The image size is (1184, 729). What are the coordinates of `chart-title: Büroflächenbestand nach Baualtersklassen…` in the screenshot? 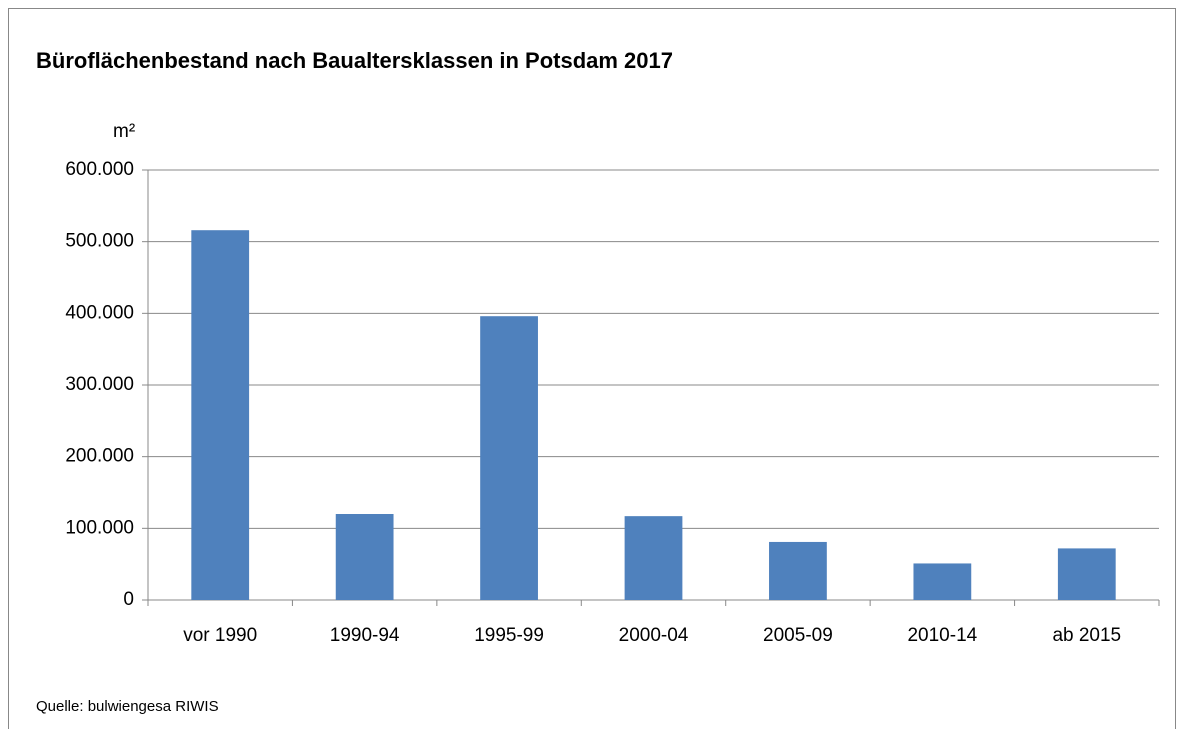 It's located at (354, 60).